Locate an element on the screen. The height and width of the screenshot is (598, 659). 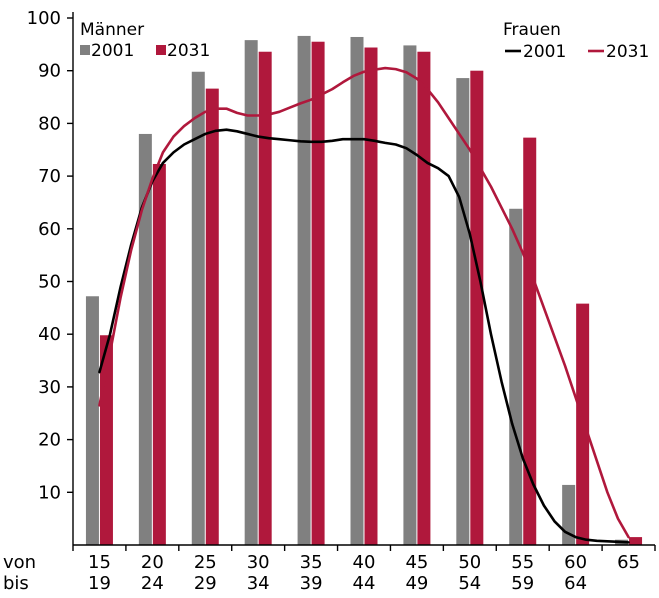
y-tick-label: 70 is located at coordinates (49, 176).